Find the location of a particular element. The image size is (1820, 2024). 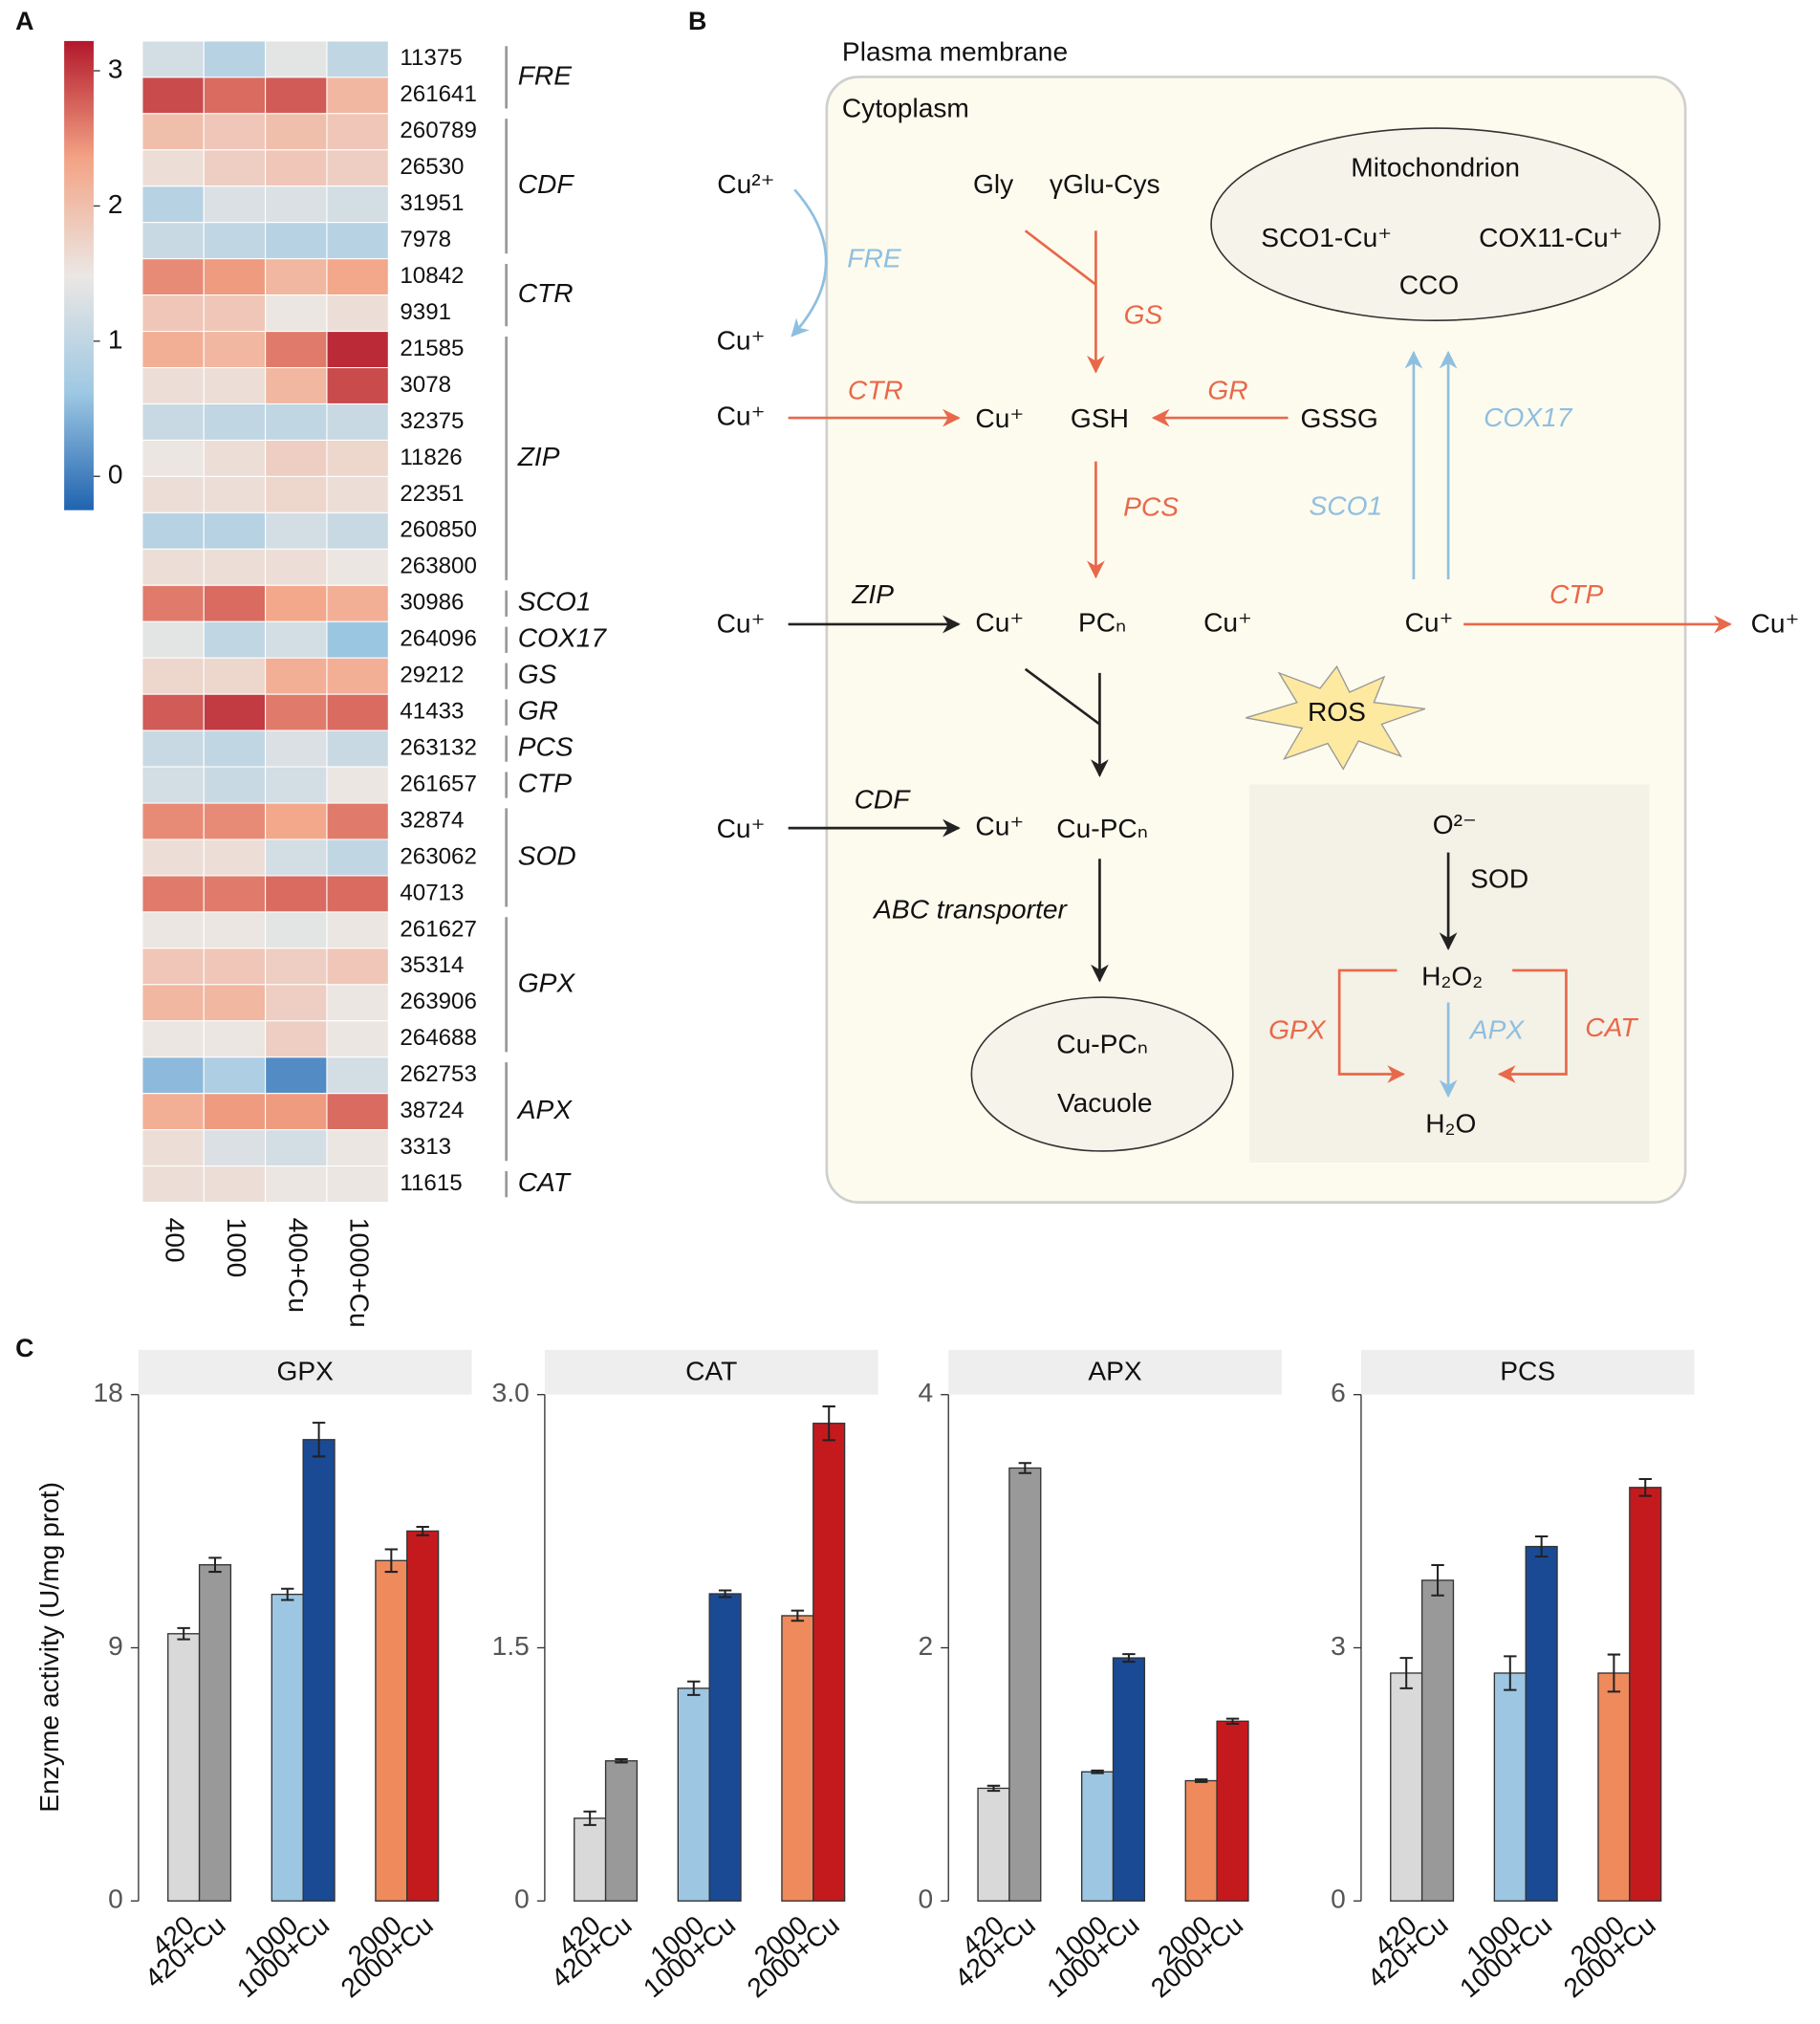

row-label: 26530 is located at coordinates (432, 167).